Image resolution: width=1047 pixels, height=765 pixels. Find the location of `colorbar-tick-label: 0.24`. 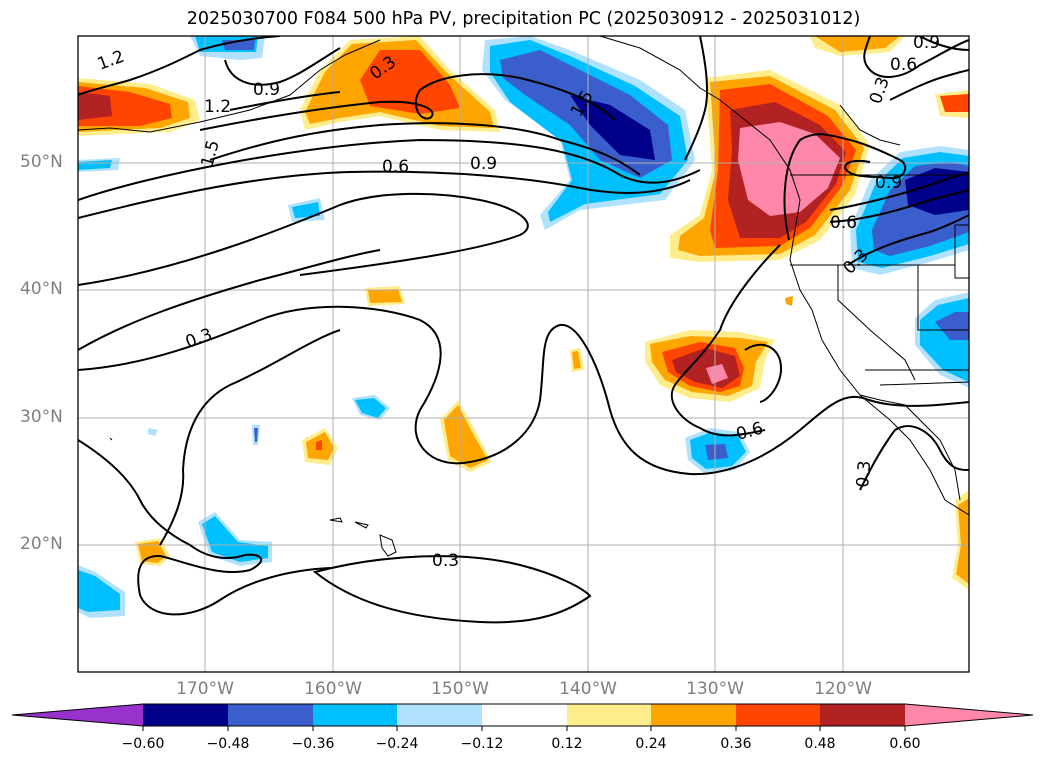

colorbar-tick-label: 0.24 is located at coordinates (651, 744).